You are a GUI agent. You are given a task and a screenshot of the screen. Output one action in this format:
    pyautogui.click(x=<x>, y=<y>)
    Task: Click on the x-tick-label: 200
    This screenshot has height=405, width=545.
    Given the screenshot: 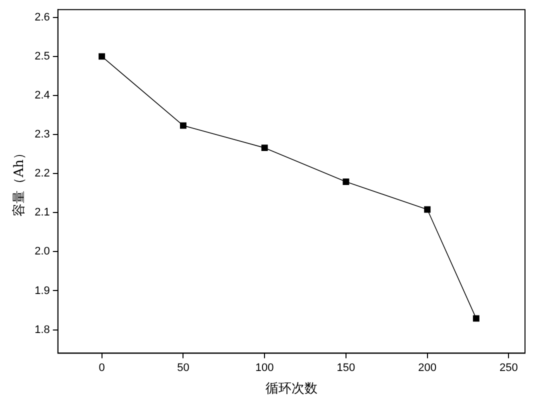 What is the action you would take?
    pyautogui.click(x=427, y=368)
    